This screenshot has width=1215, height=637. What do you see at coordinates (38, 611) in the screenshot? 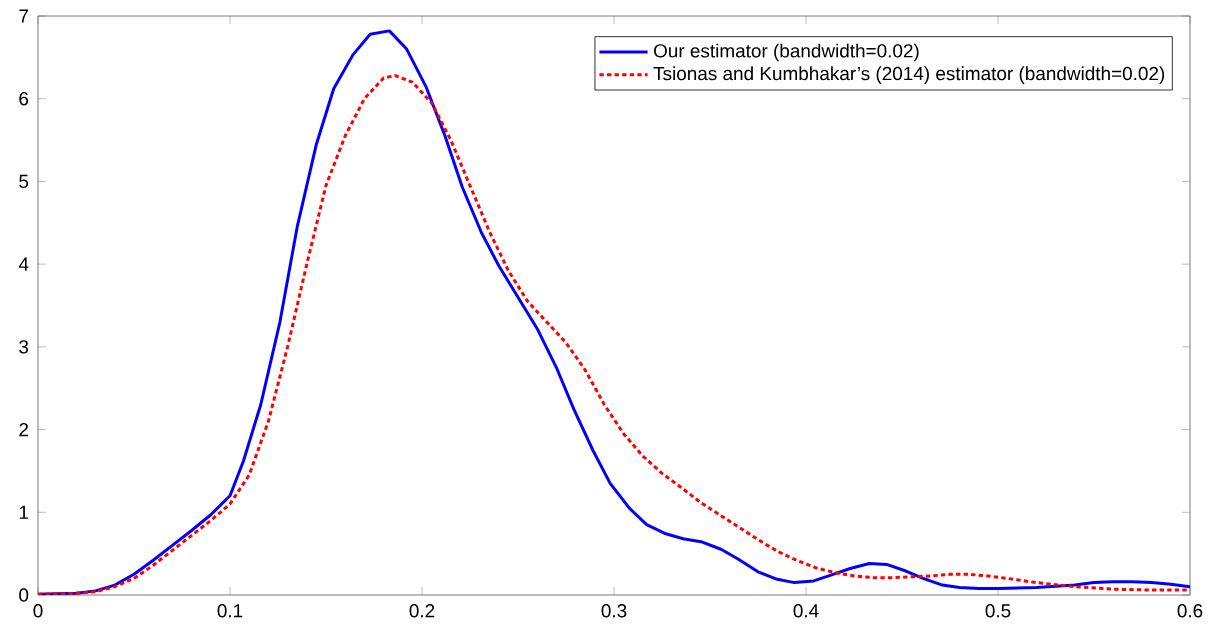
I see `x-tick-label: 0` at bounding box center [38, 611].